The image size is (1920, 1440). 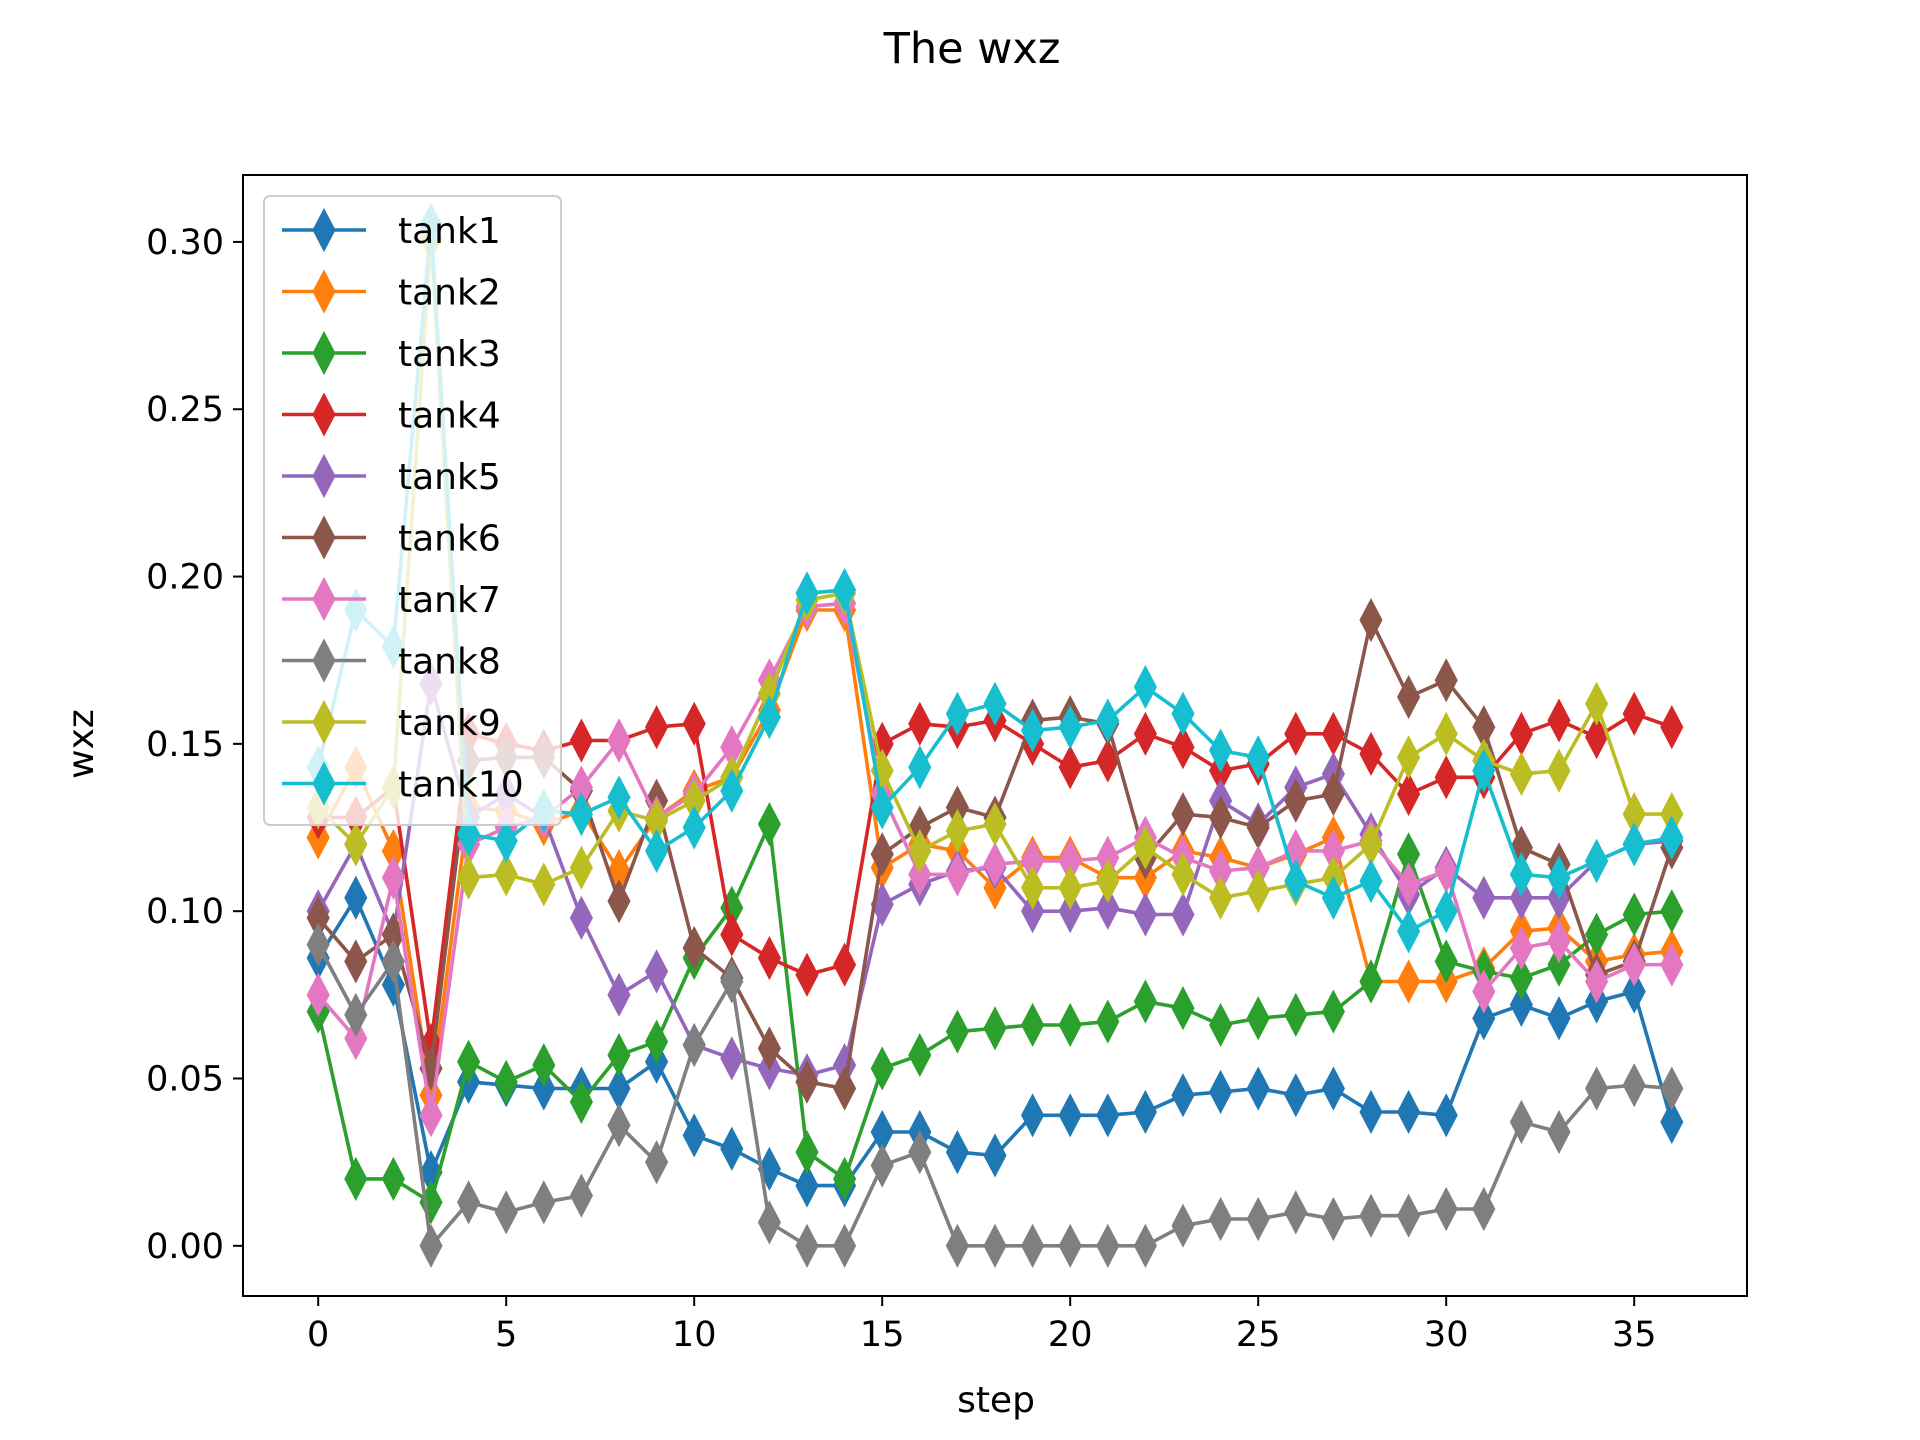 I want to click on legend-item-tank2: tank2, so click(x=391, y=291).